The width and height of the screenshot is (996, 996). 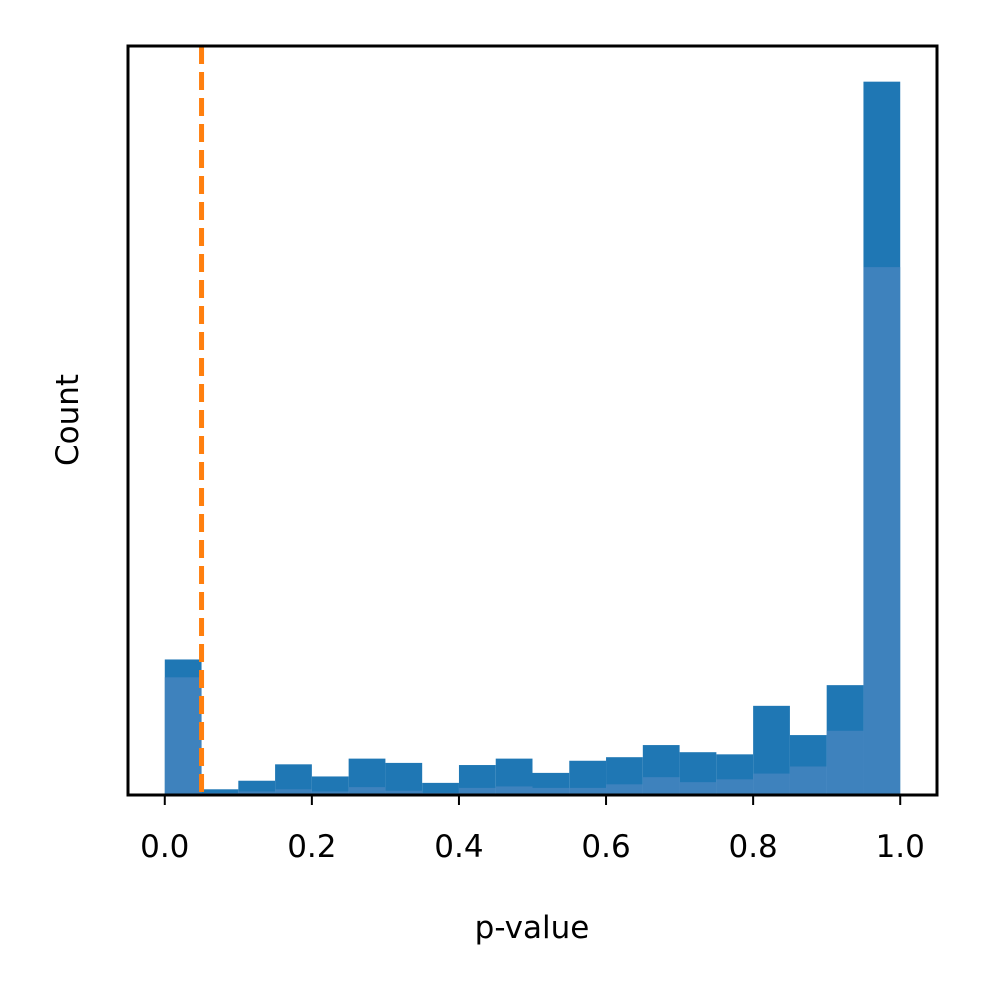 I want to click on y-axis-label: Count, so click(x=68, y=420).